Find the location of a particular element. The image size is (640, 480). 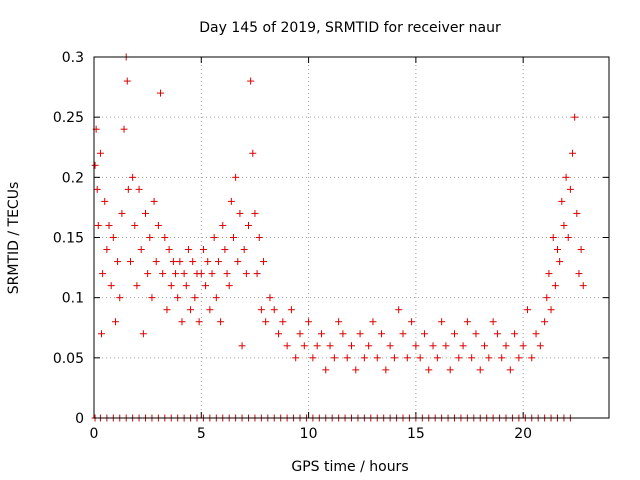

x-tick-label: 0 is located at coordinates (94, 434).